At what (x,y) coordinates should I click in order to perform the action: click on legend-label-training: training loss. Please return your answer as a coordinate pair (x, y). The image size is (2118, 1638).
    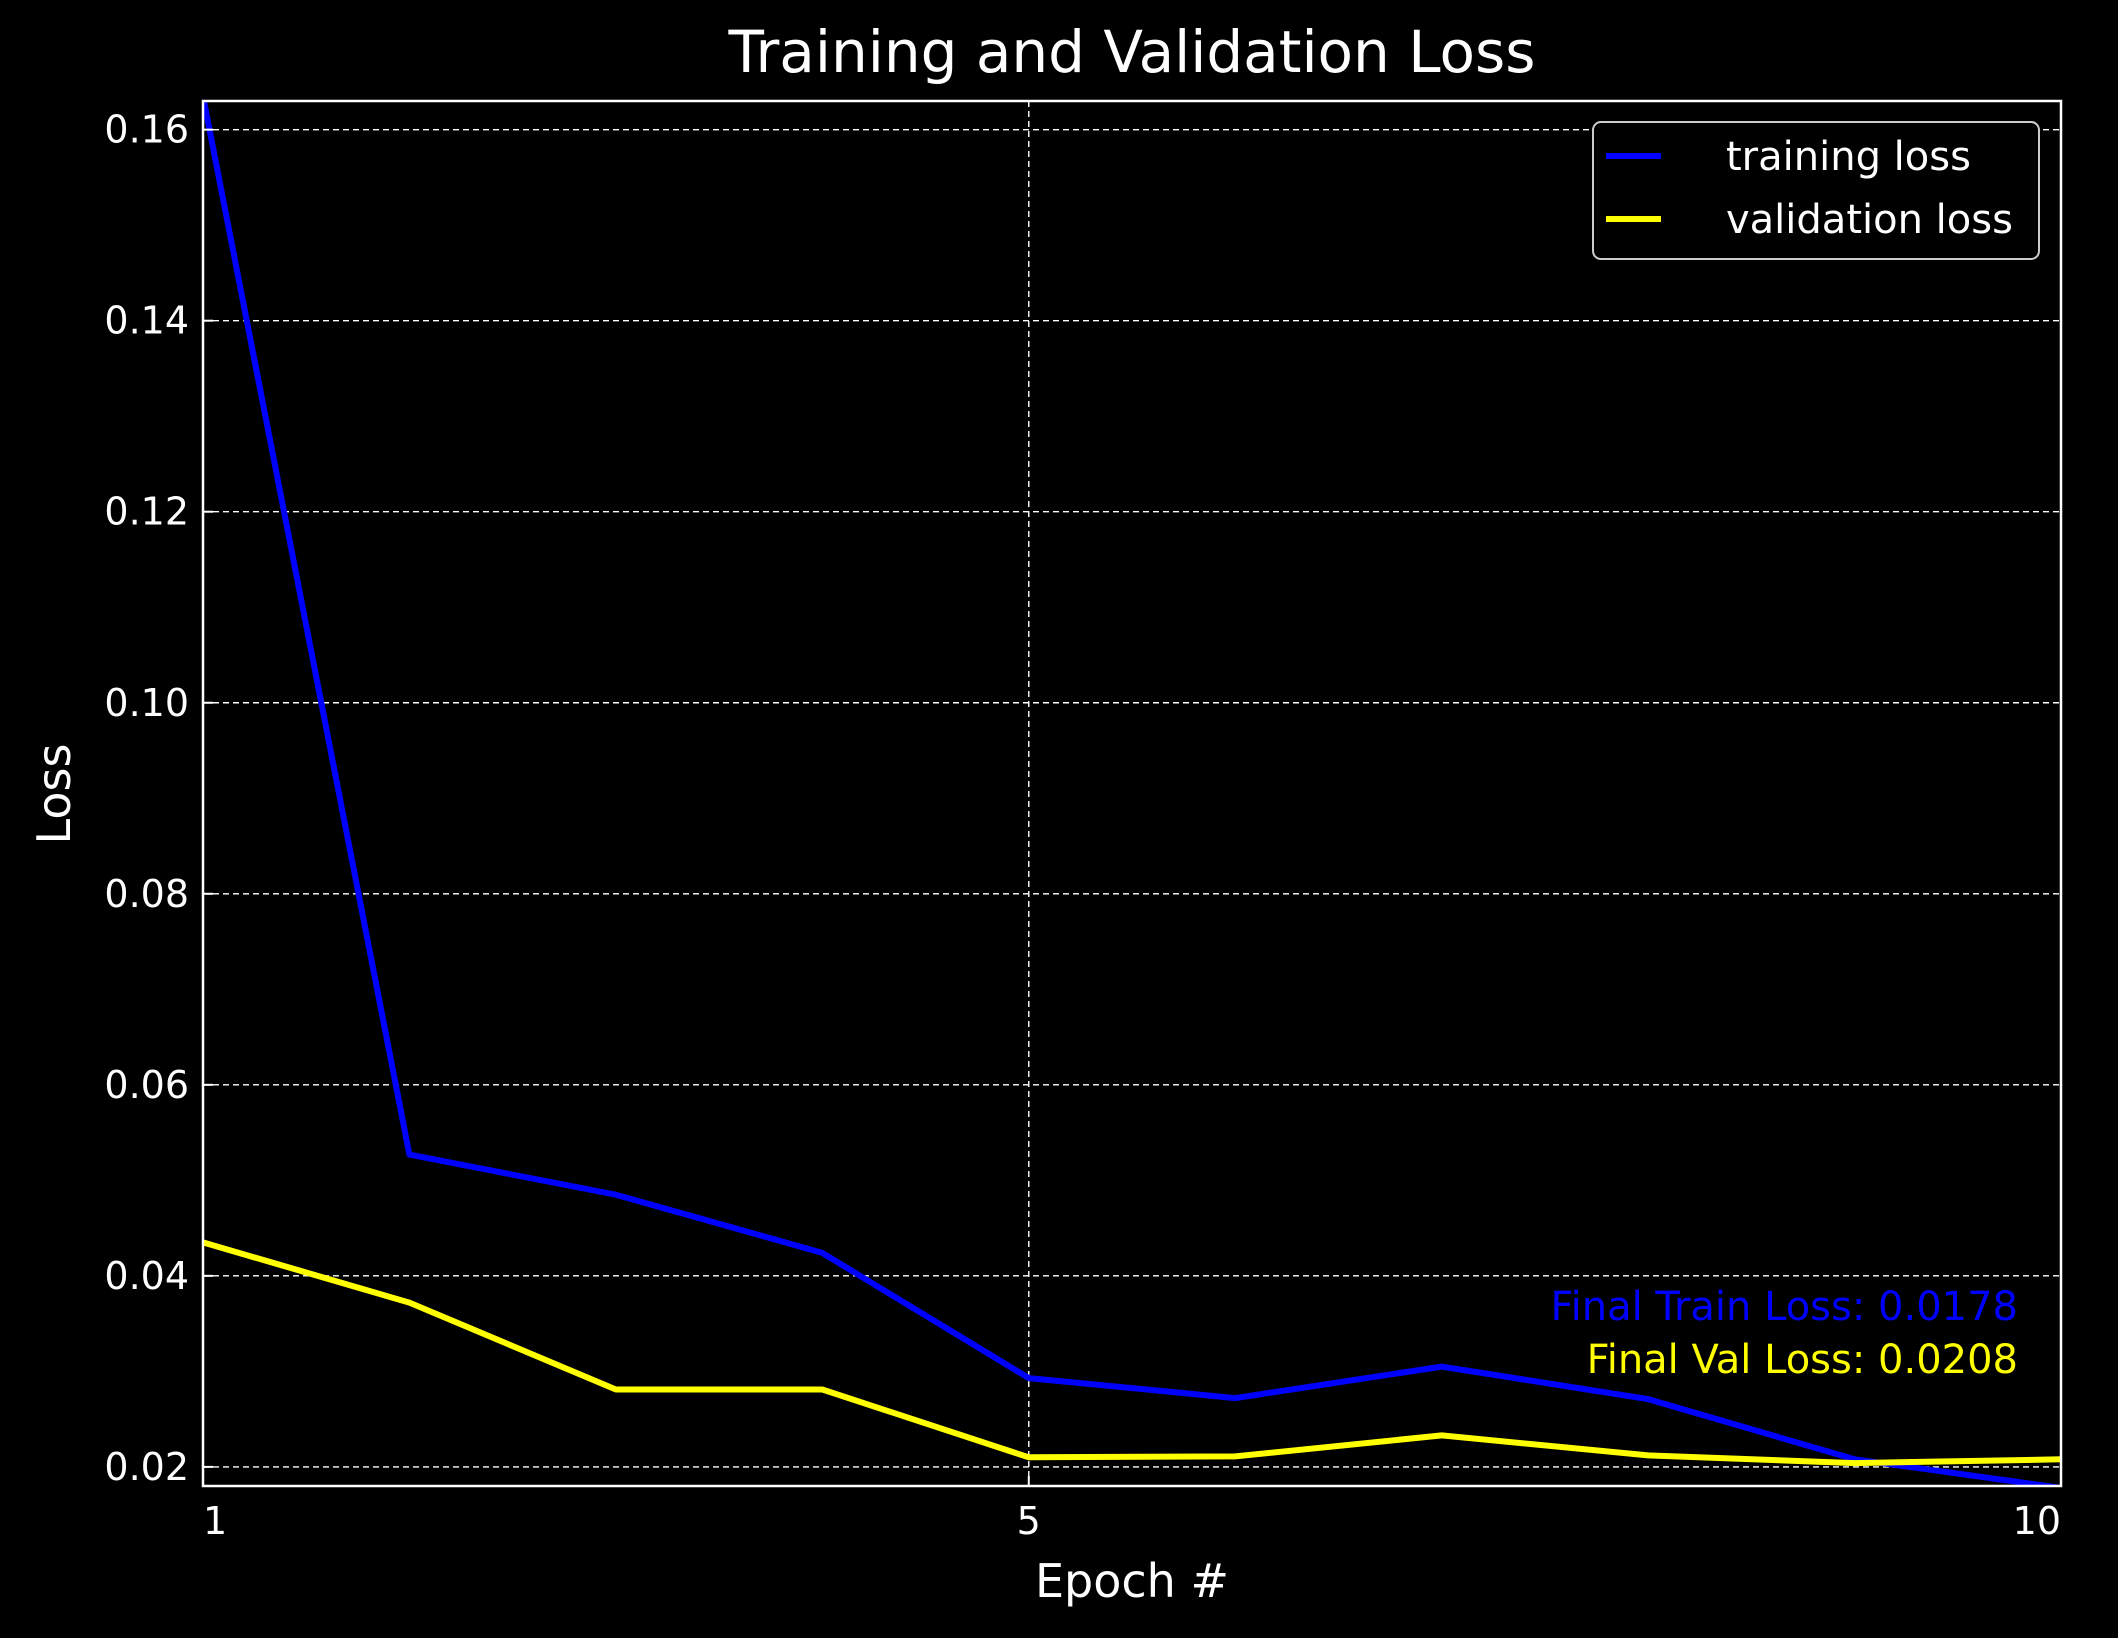
    Looking at the image, I should click on (1848, 157).